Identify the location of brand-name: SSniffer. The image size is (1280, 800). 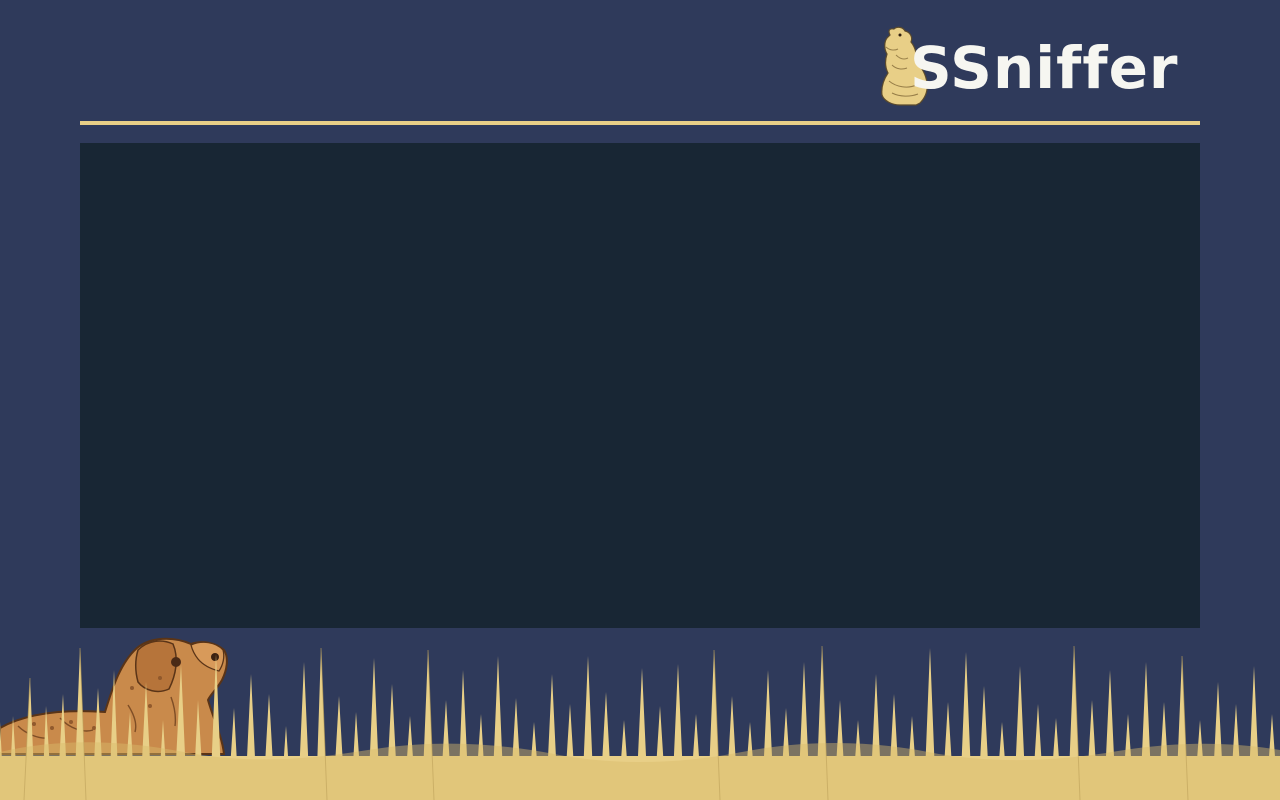
(1044, 68).